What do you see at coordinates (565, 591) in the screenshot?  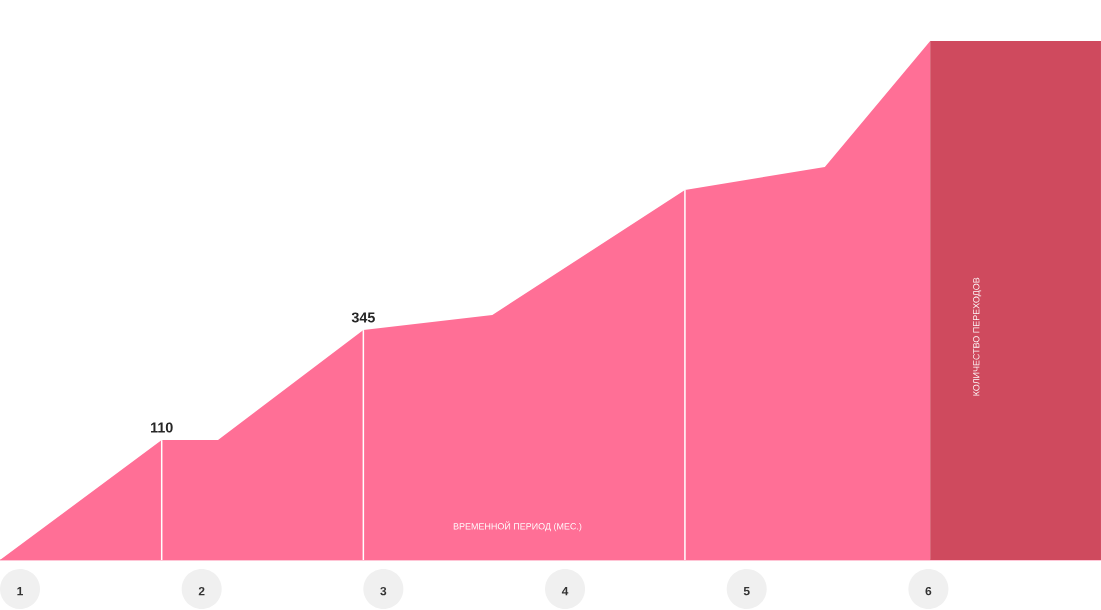 I see `x-tick-label: 4` at bounding box center [565, 591].